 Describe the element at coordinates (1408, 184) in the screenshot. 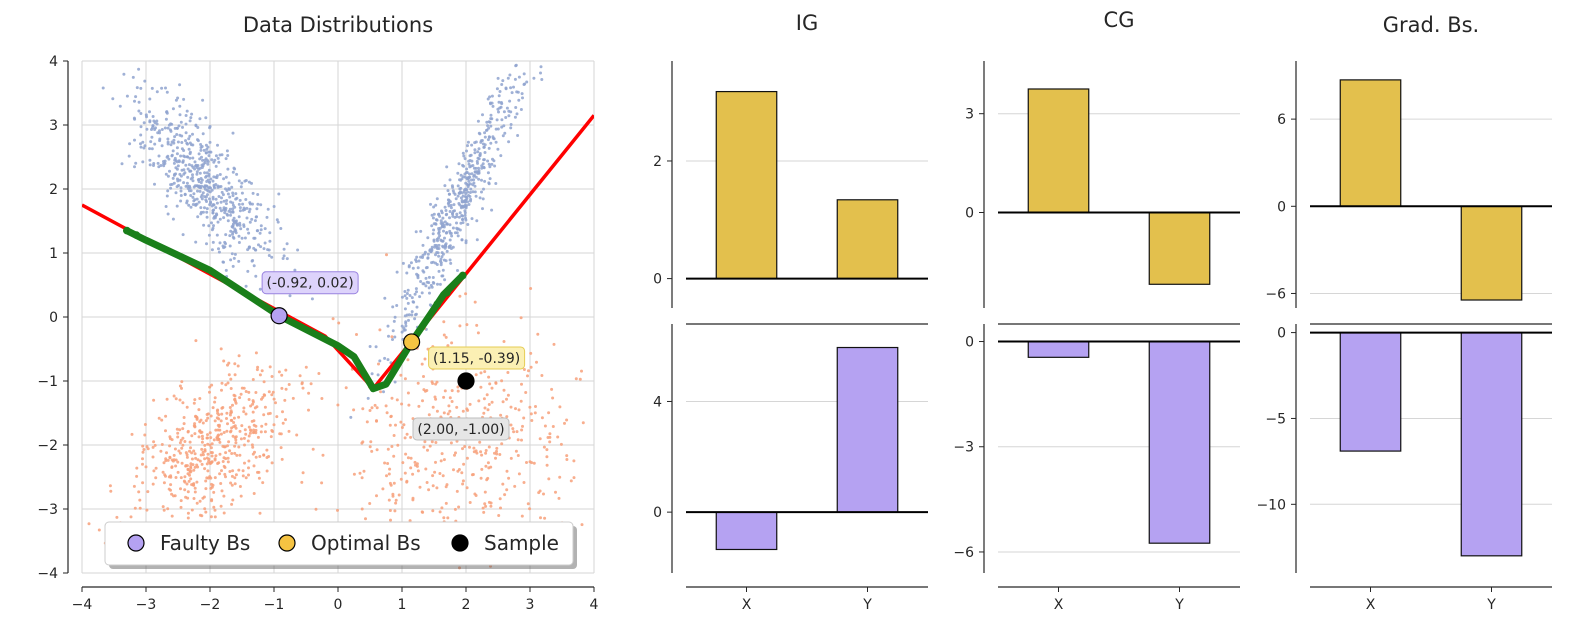

I see `bar-panel-grad-bs-optimal: 60−6` at that location.